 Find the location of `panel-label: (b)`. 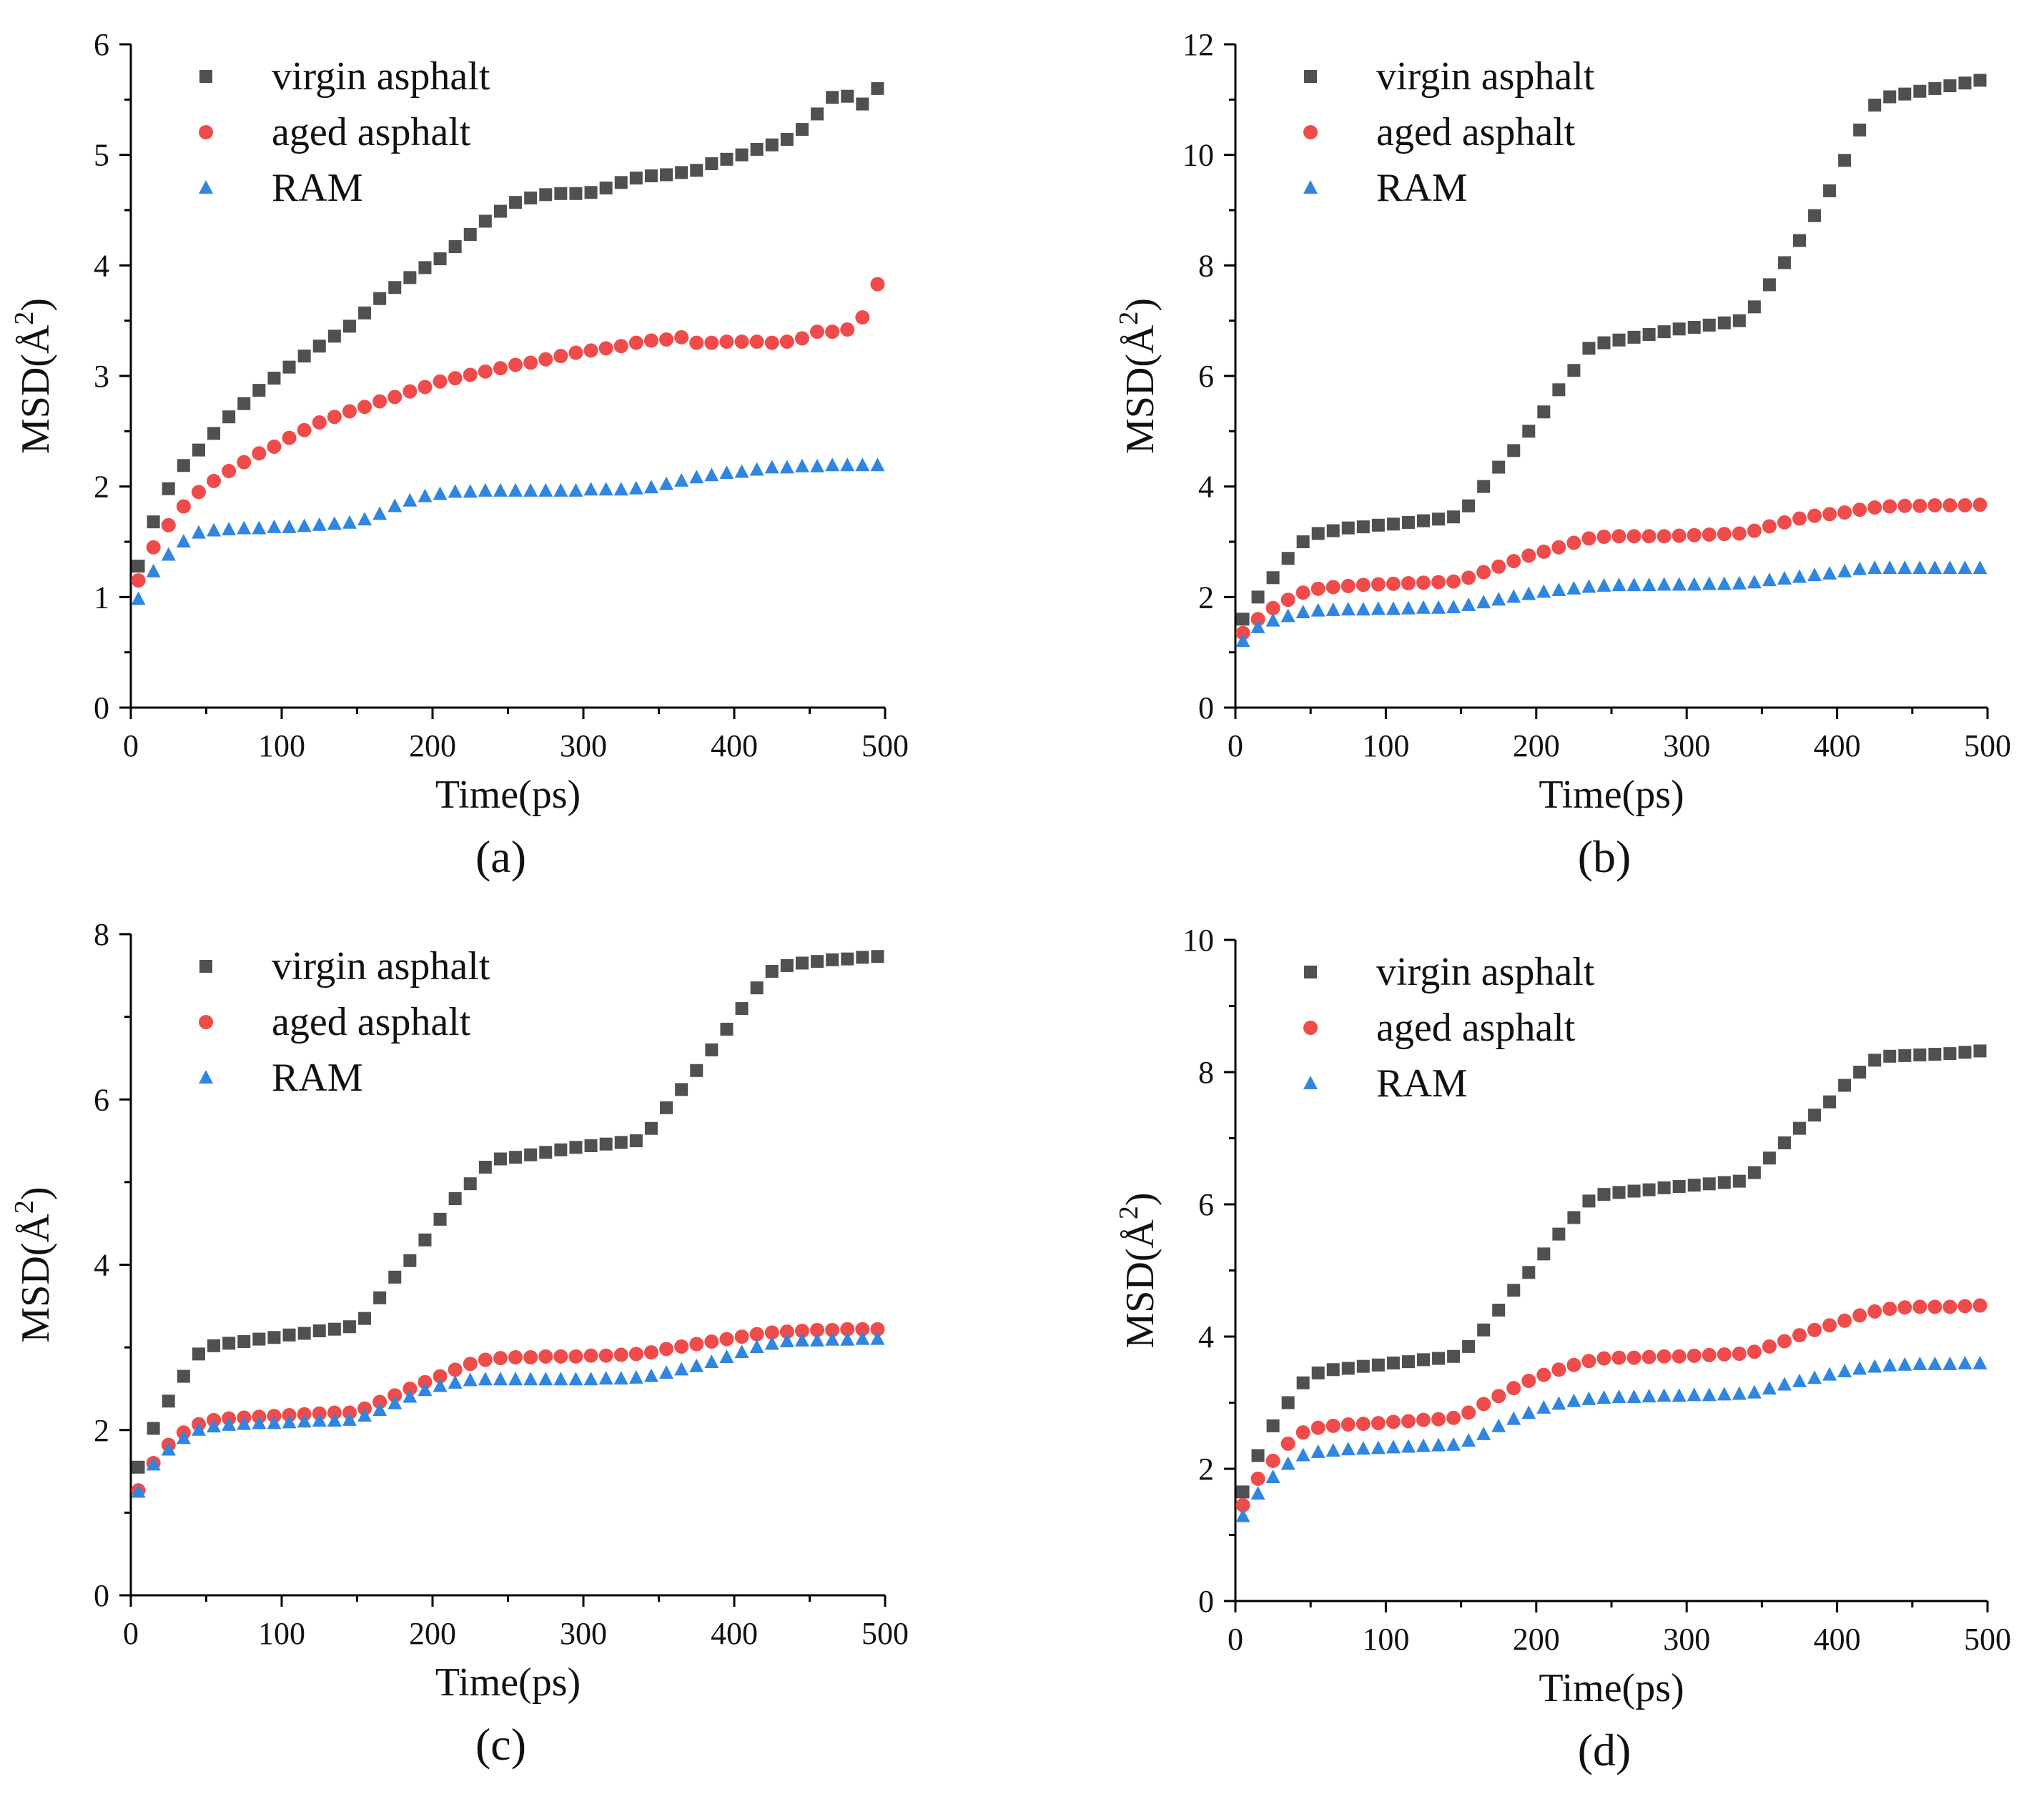

panel-label: (b) is located at coordinates (1604, 856).